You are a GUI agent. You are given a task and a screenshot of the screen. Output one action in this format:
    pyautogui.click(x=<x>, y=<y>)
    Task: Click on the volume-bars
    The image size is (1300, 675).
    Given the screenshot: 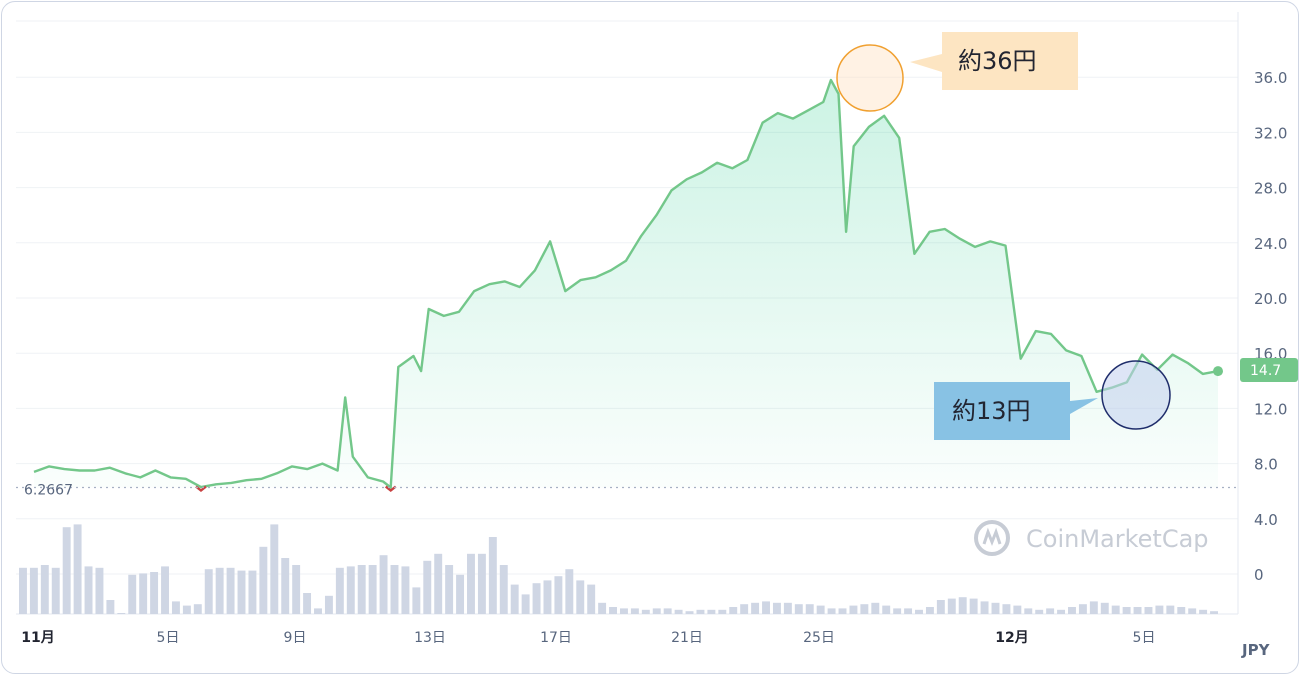 What is the action you would take?
    pyautogui.click(x=618, y=569)
    